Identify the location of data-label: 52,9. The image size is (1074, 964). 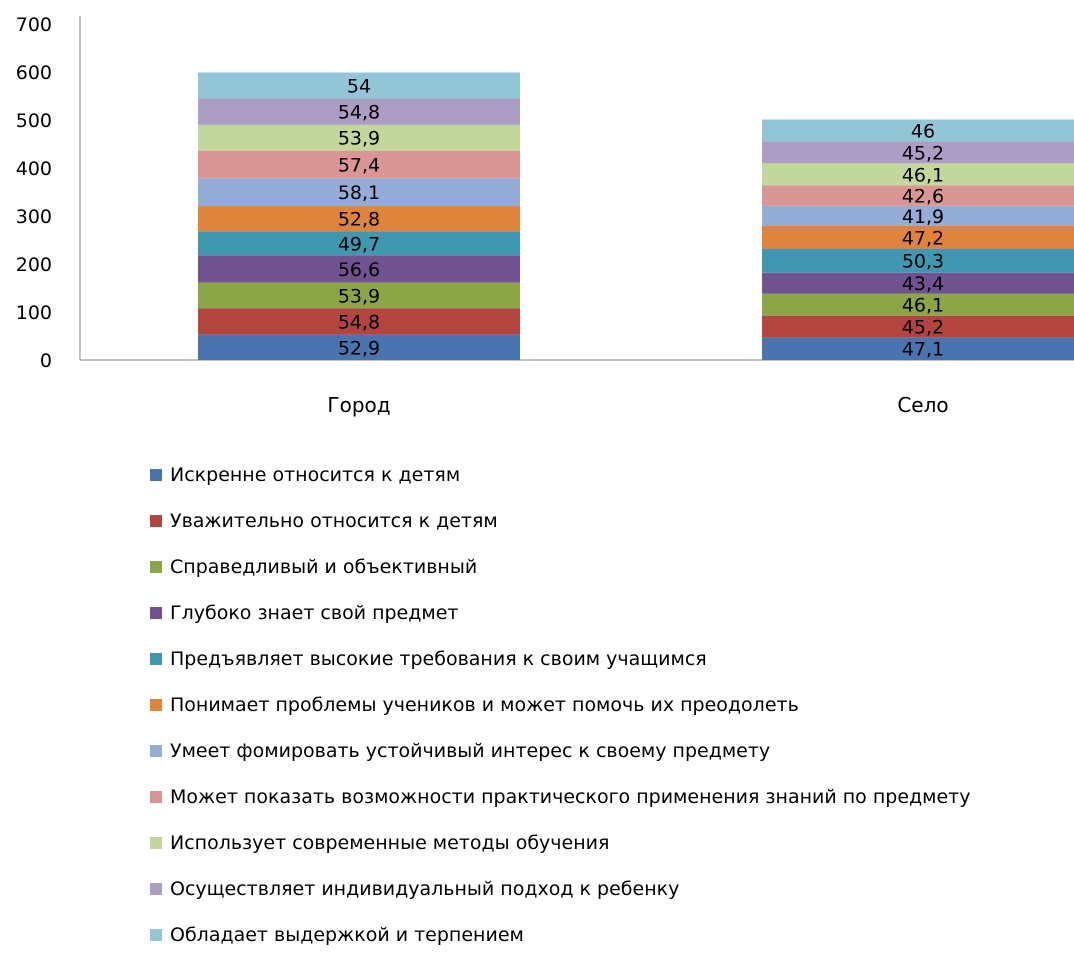
(359, 348).